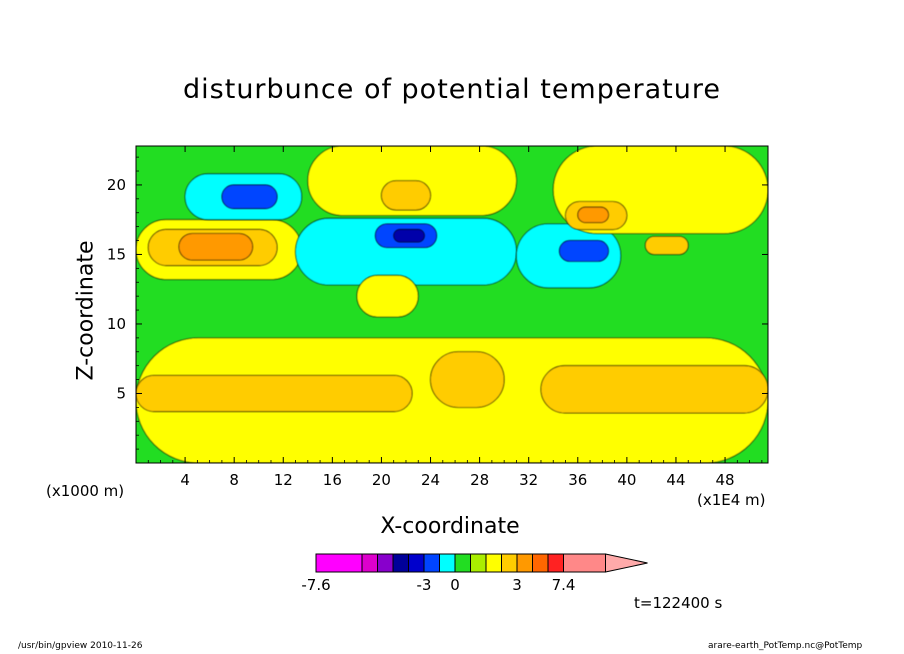 Image resolution: width=904 pixels, height=654 pixels. What do you see at coordinates (452, 89) in the screenshot?
I see `chart-title: disturbunce of potential temperature` at bounding box center [452, 89].